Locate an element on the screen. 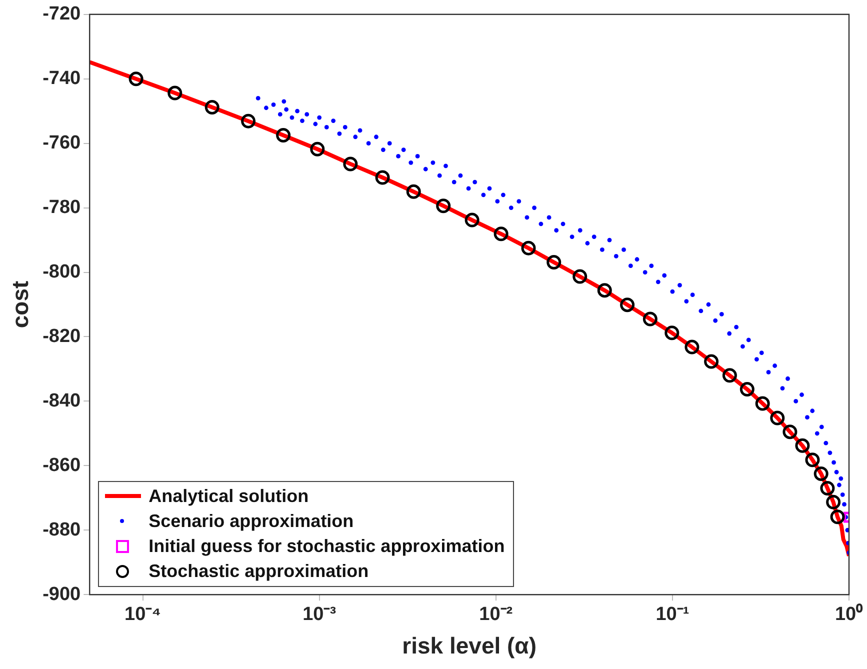 Image resolution: width=867 pixels, height=669 pixels. y-tick-label: -840 is located at coordinates (61, 401).